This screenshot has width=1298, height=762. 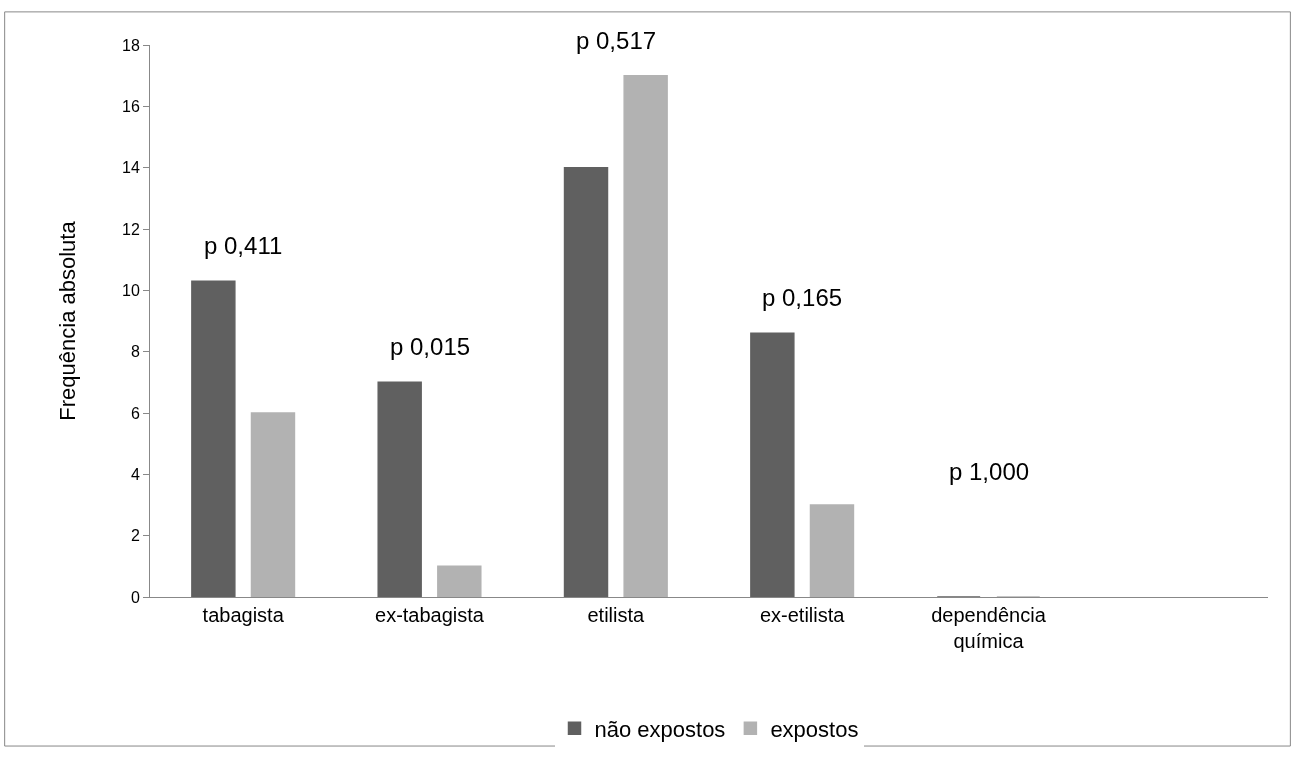 I want to click on legend-label: não expostos, so click(x=660, y=729).